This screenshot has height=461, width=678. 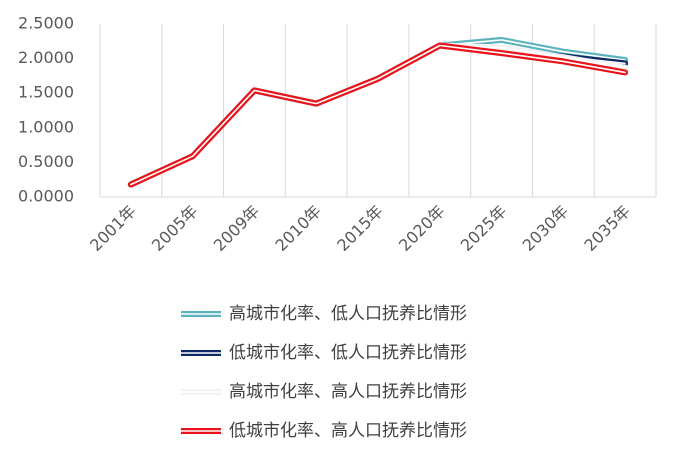 I want to click on y-tick-label: 0.0000, so click(x=46, y=196).